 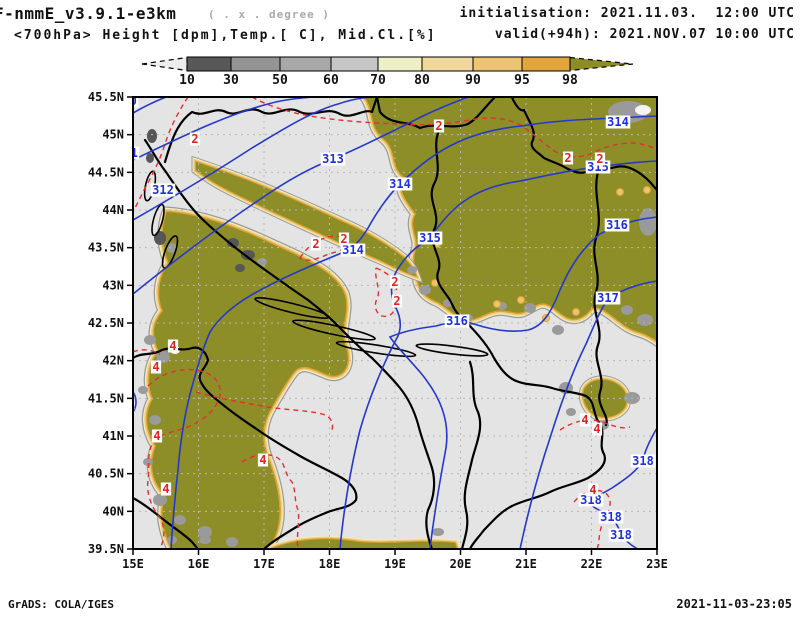 What do you see at coordinates (395, 564) in the screenshot?
I see `lon-tick-label: 19E` at bounding box center [395, 564].